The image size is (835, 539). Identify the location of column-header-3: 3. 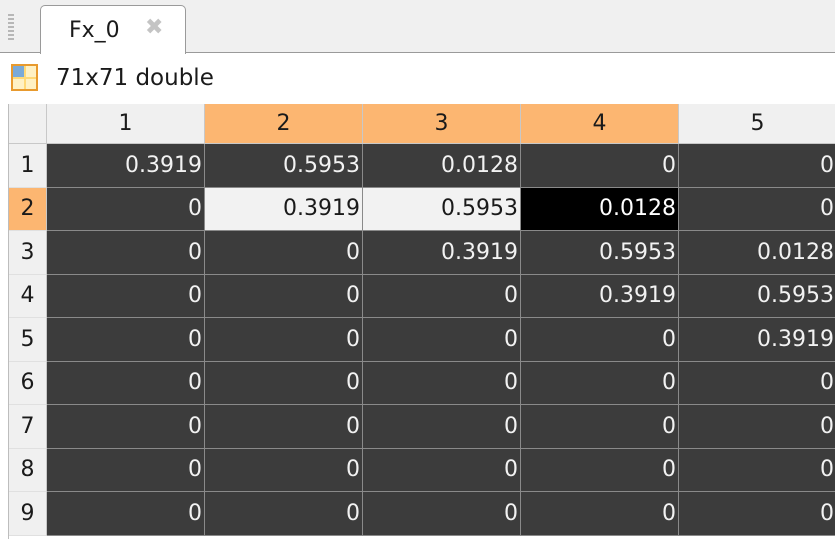
(442, 124).